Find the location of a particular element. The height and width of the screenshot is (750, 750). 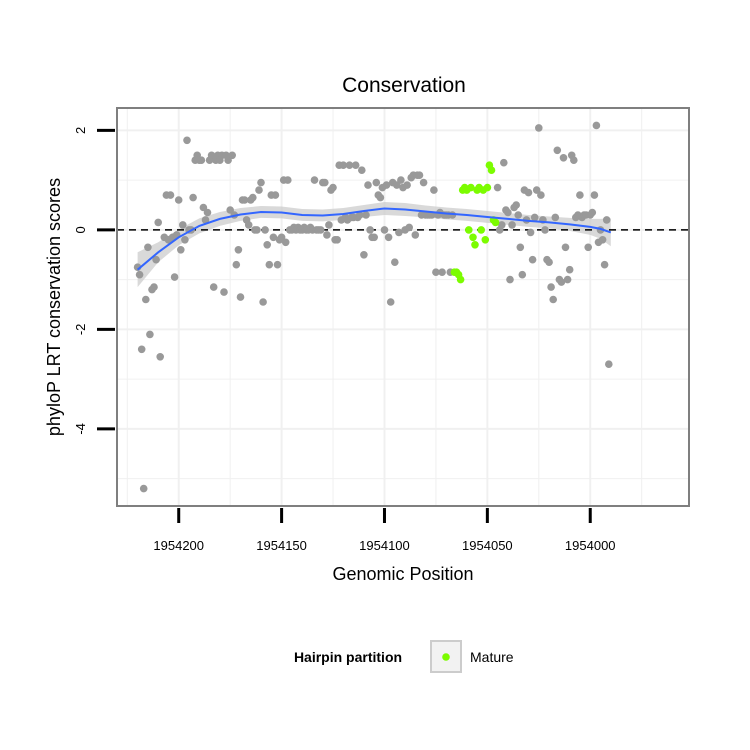

y-axis-title: phyloP LRT conservation scores is located at coordinates (54, 307).